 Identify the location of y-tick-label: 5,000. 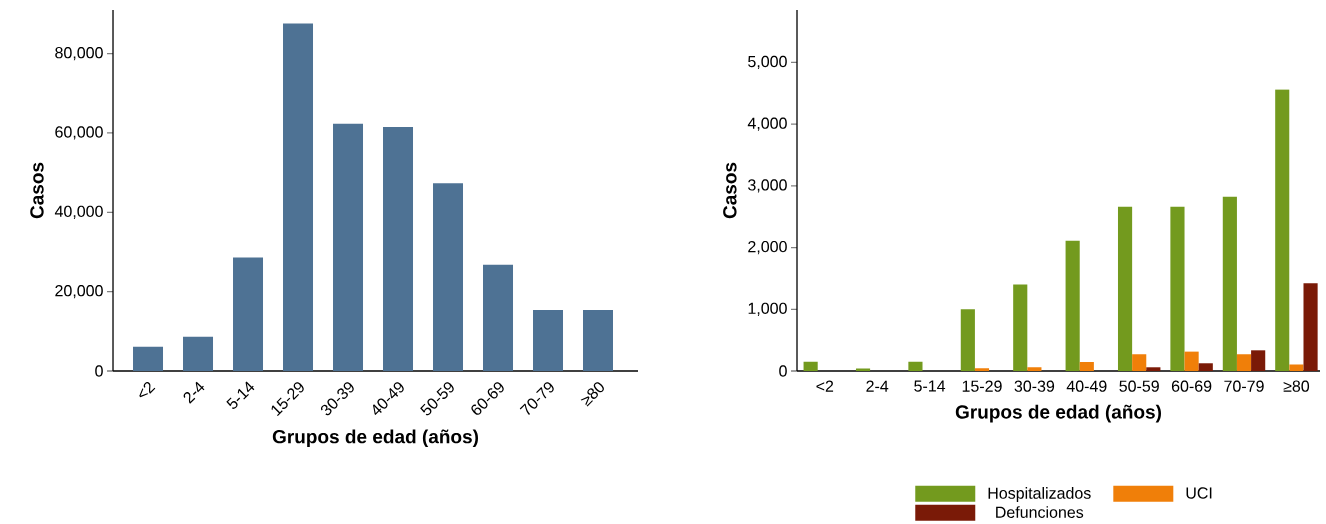
(767, 62).